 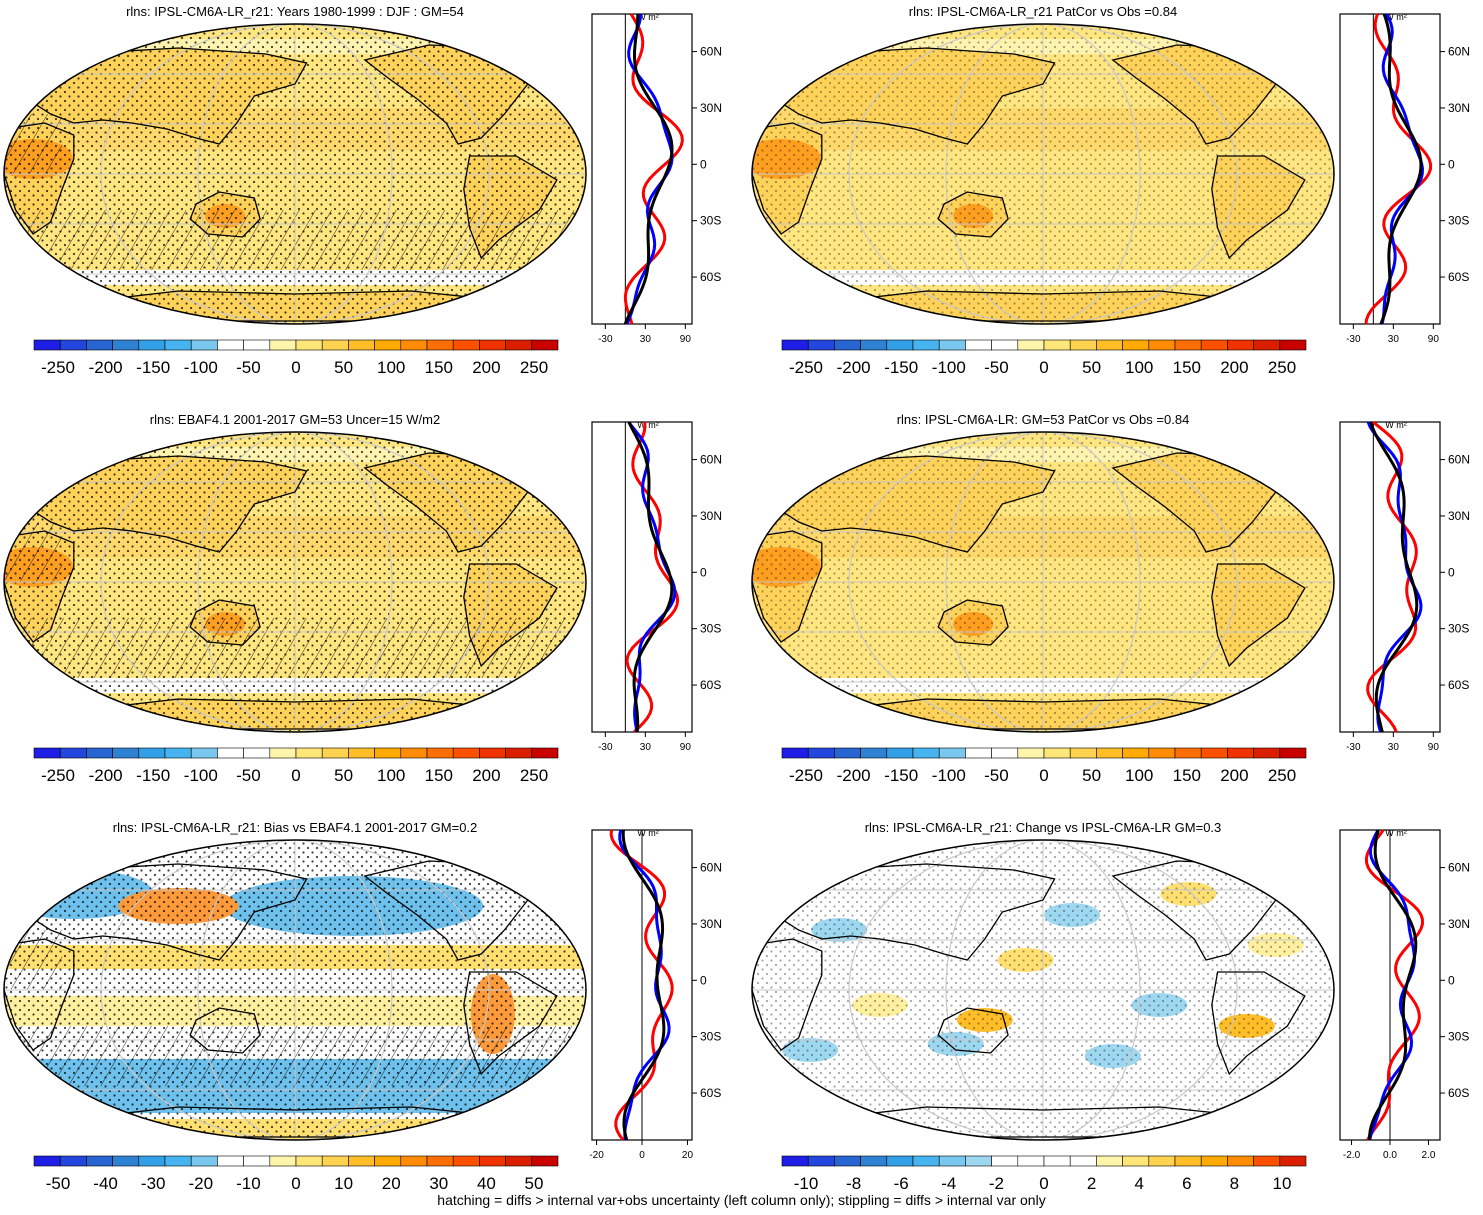 I want to click on zonal-profile-5: -20 0 20 60N 30N 0 30S 60S W m², so click(x=655, y=994).